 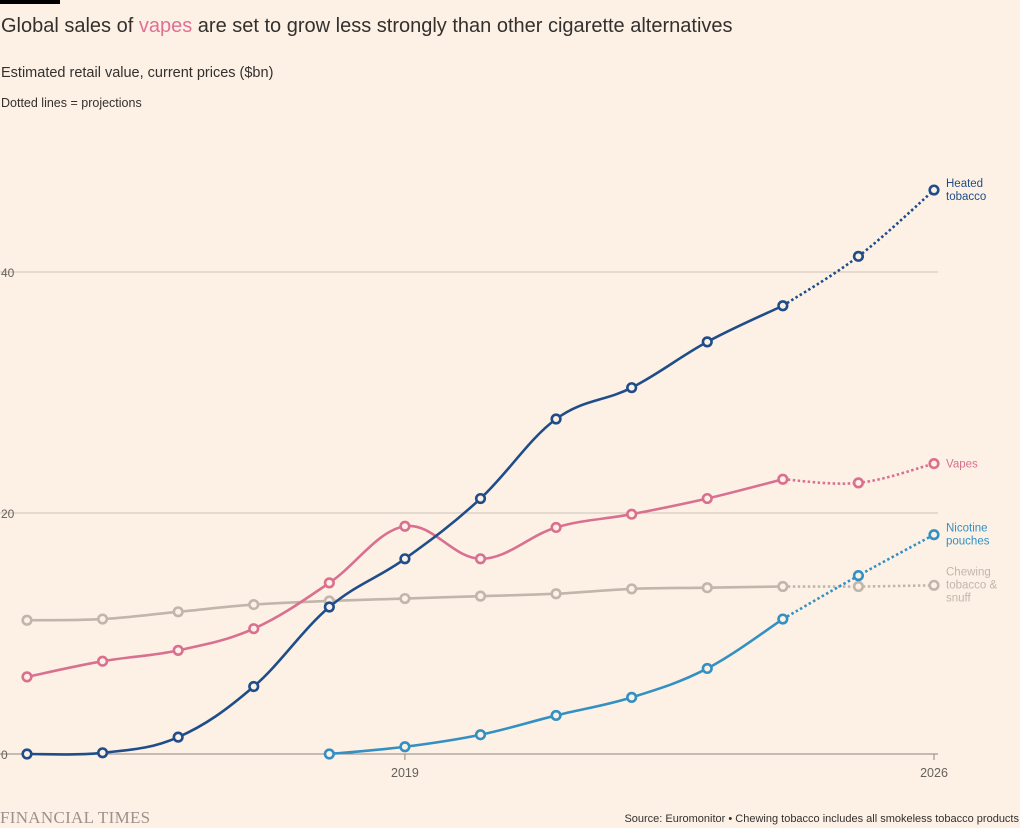 I want to click on projection-note: Dotted lines = projections, so click(x=71, y=103).